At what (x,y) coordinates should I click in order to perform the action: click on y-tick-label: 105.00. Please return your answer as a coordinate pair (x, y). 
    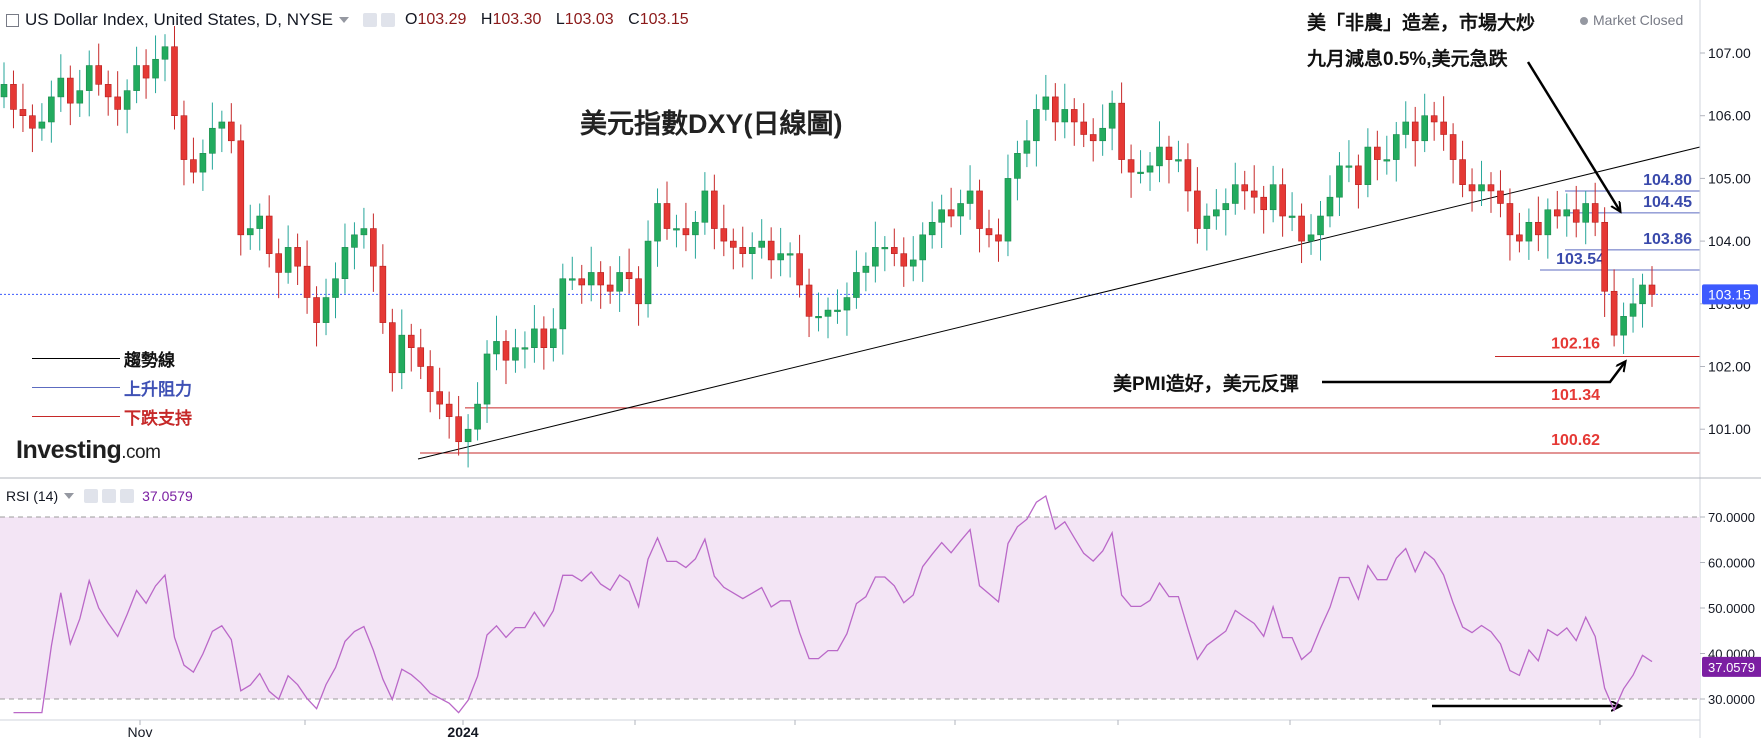
    Looking at the image, I should click on (1729, 178).